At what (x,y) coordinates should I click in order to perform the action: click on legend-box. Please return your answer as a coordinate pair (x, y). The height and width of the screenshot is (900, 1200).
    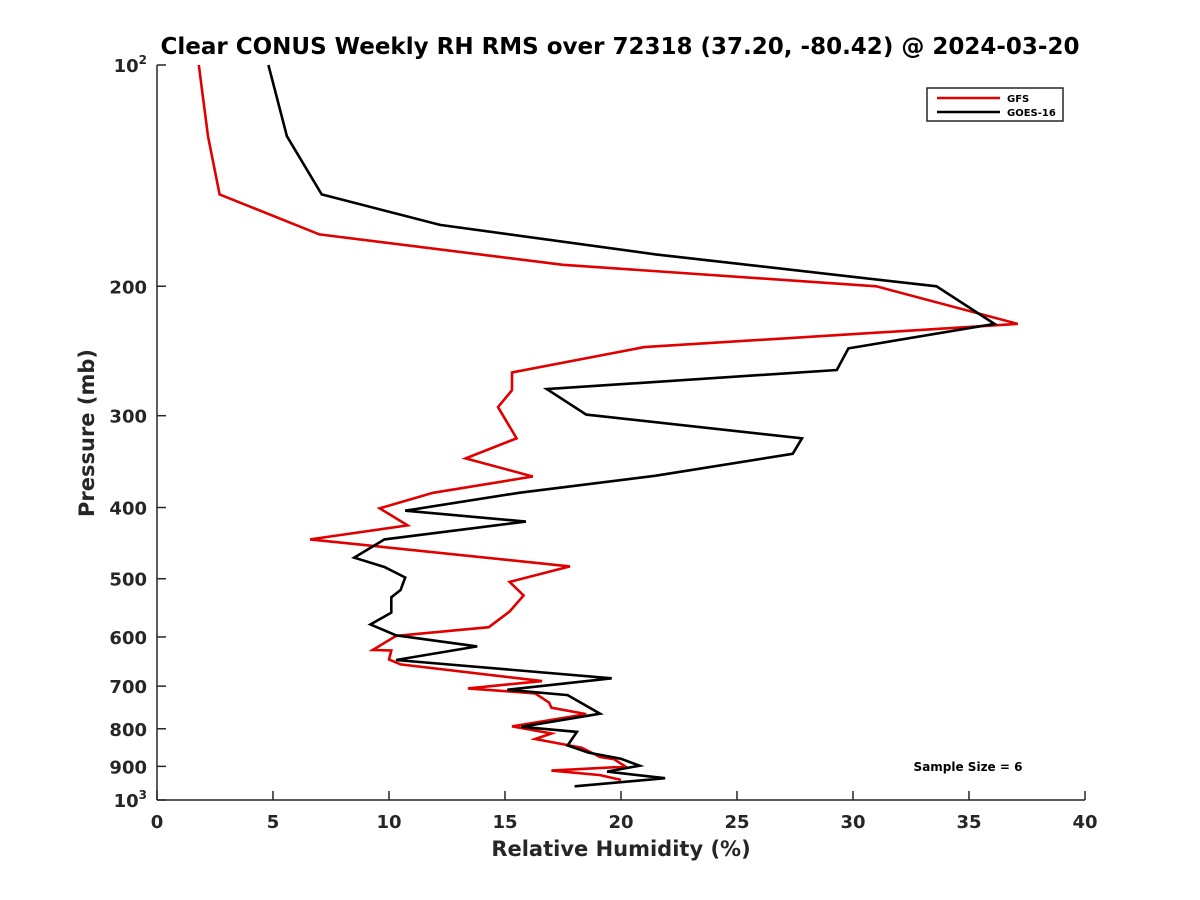
    Looking at the image, I should click on (995, 104).